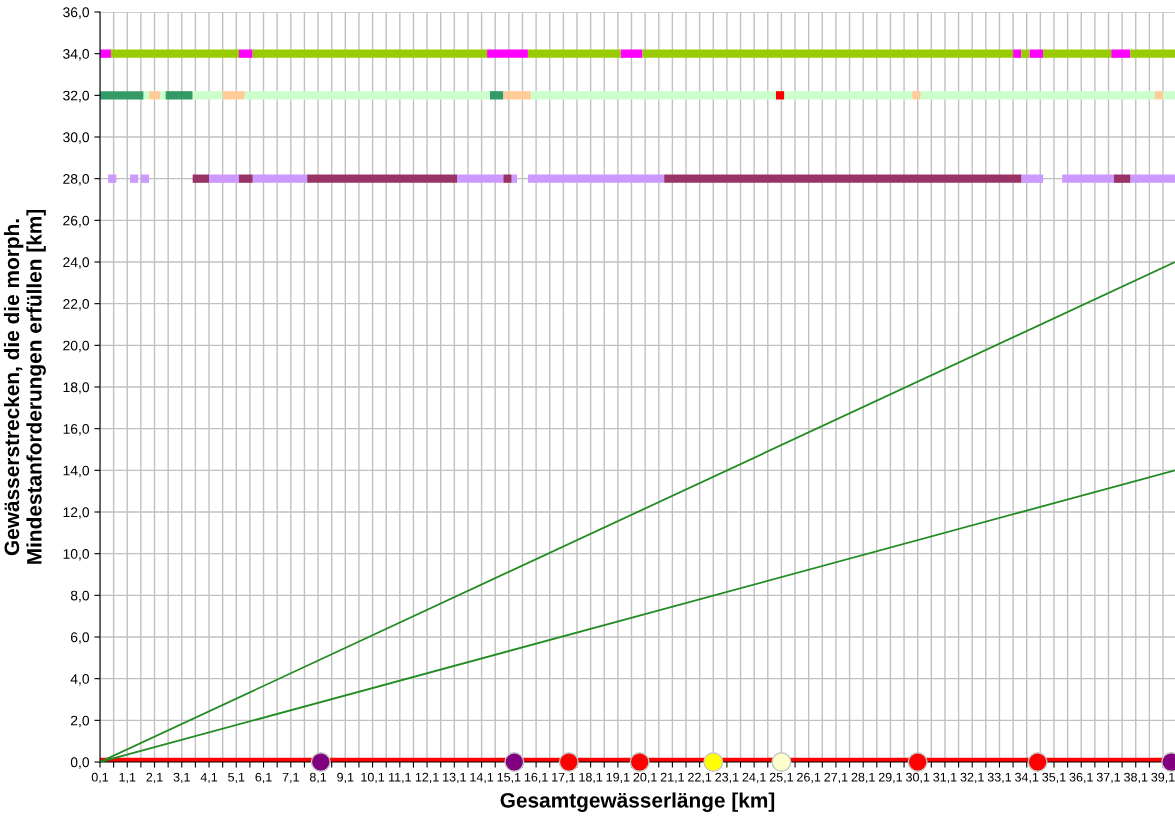  Describe the element at coordinates (80, 596) in the screenshot. I see `y-tick-label: 8,0` at that location.